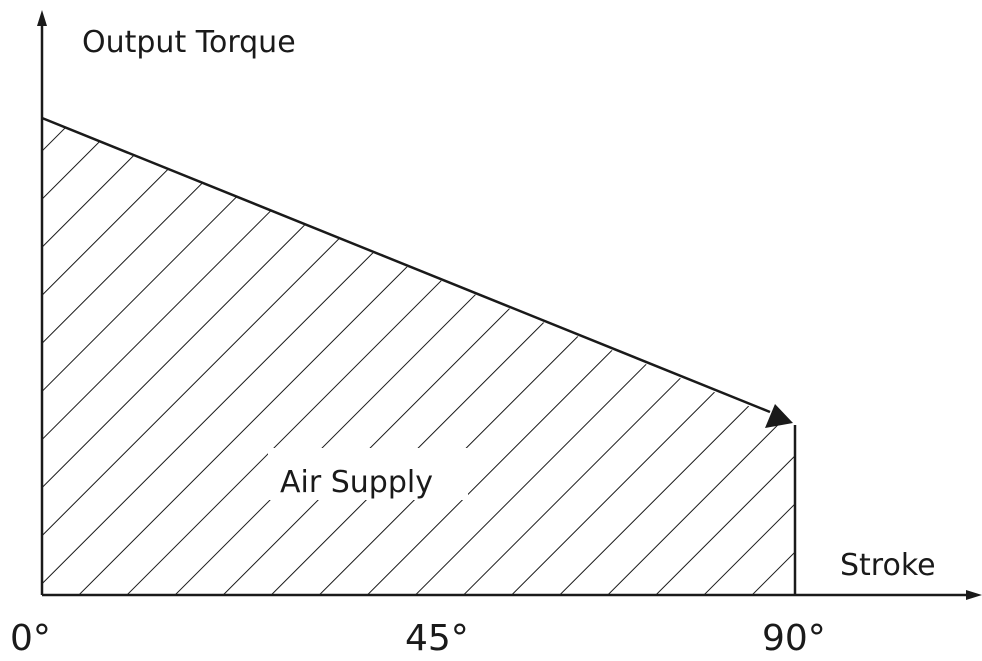 This screenshot has height=661, width=982. I want to click on x-tick-label: 45°, so click(437, 638).